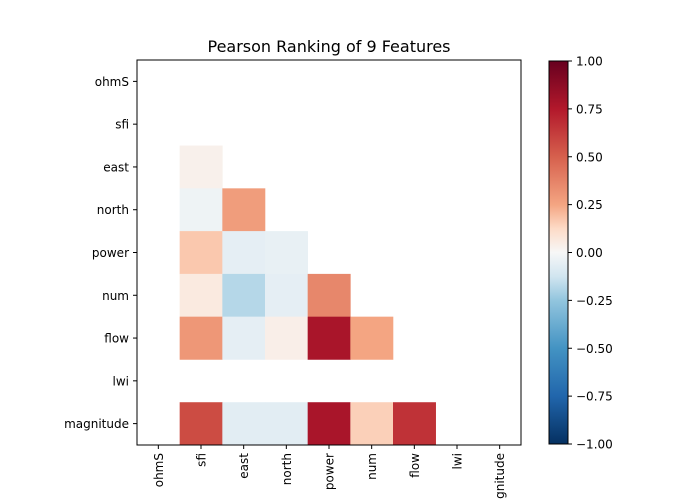  I want to click on colorbar, so click(558, 252).